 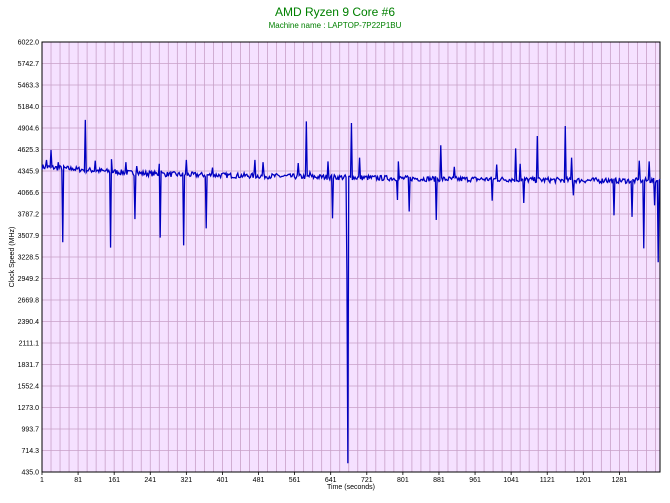 I want to click on y-tick-label: 3507.9, so click(x=29, y=236).